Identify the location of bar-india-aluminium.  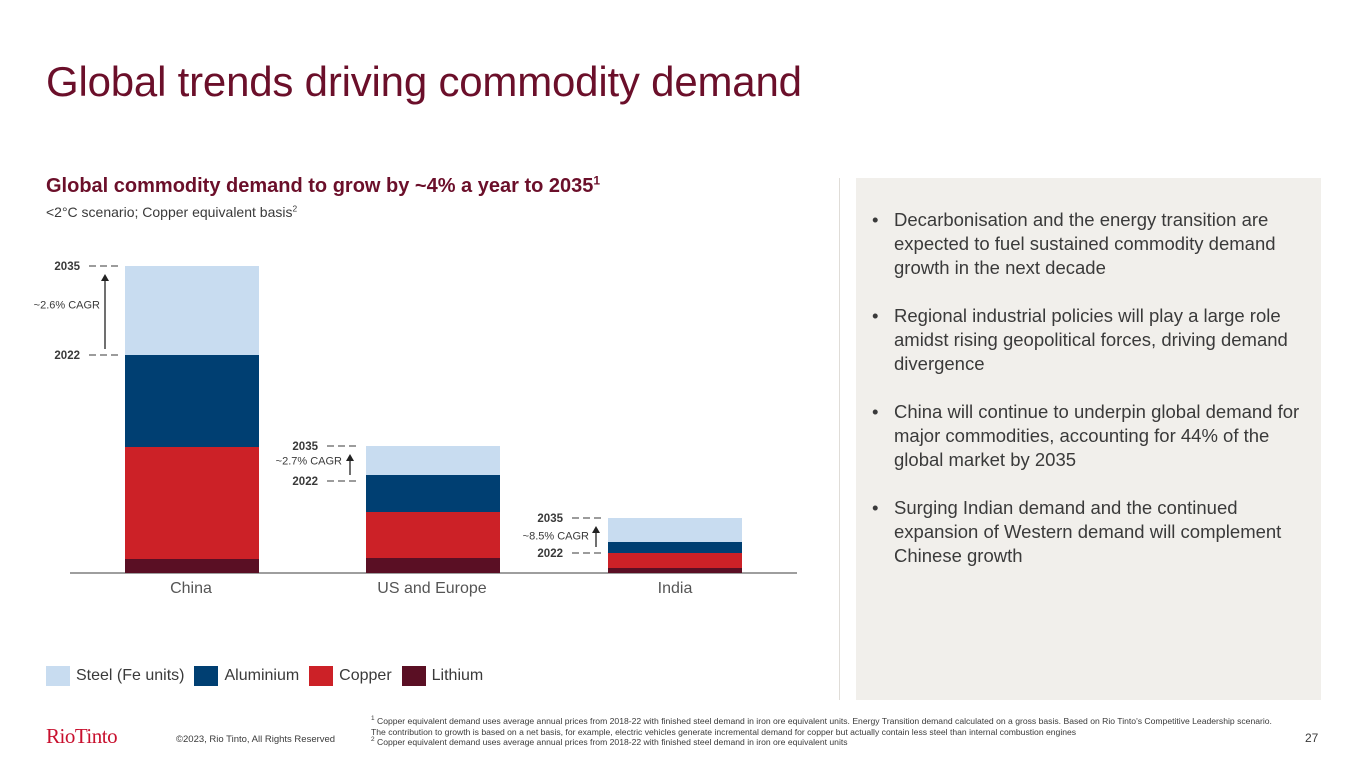
(675, 547).